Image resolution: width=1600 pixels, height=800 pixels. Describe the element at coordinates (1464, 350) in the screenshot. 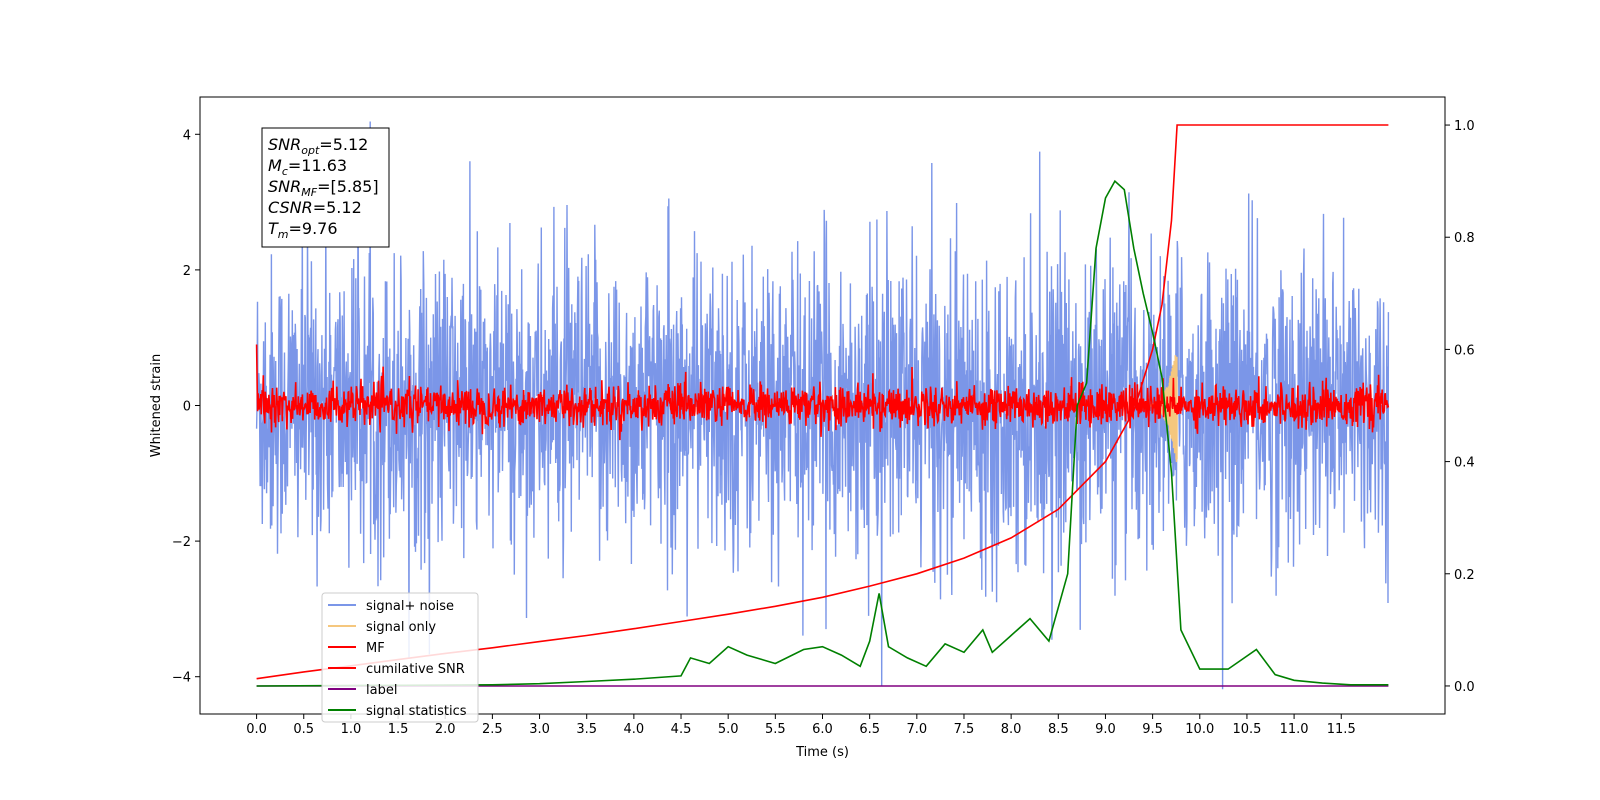

I see `y2-tick-label: 0.6` at that location.